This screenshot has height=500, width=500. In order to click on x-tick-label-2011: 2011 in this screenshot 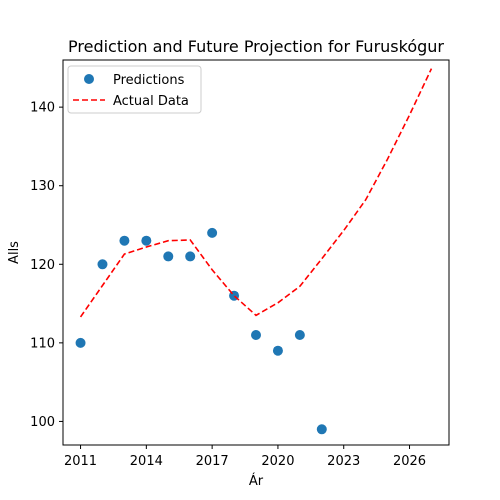, I will do `click(80, 461)`.